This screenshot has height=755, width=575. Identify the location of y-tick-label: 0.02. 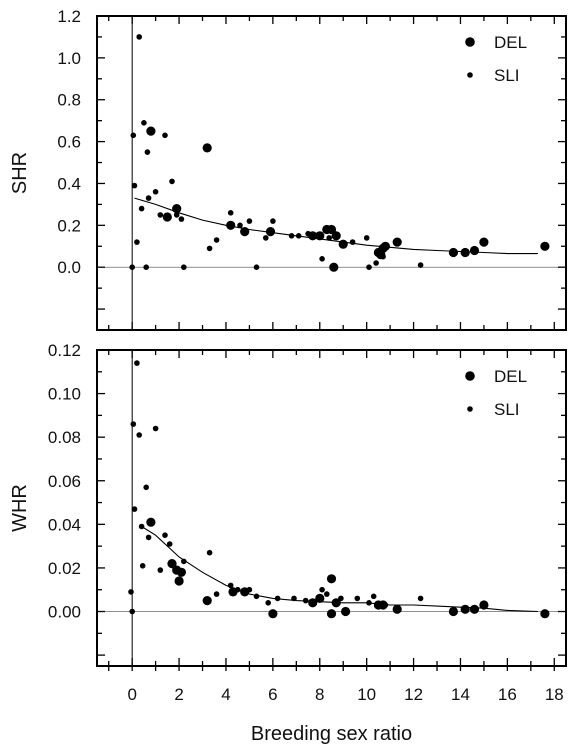
(64, 568).